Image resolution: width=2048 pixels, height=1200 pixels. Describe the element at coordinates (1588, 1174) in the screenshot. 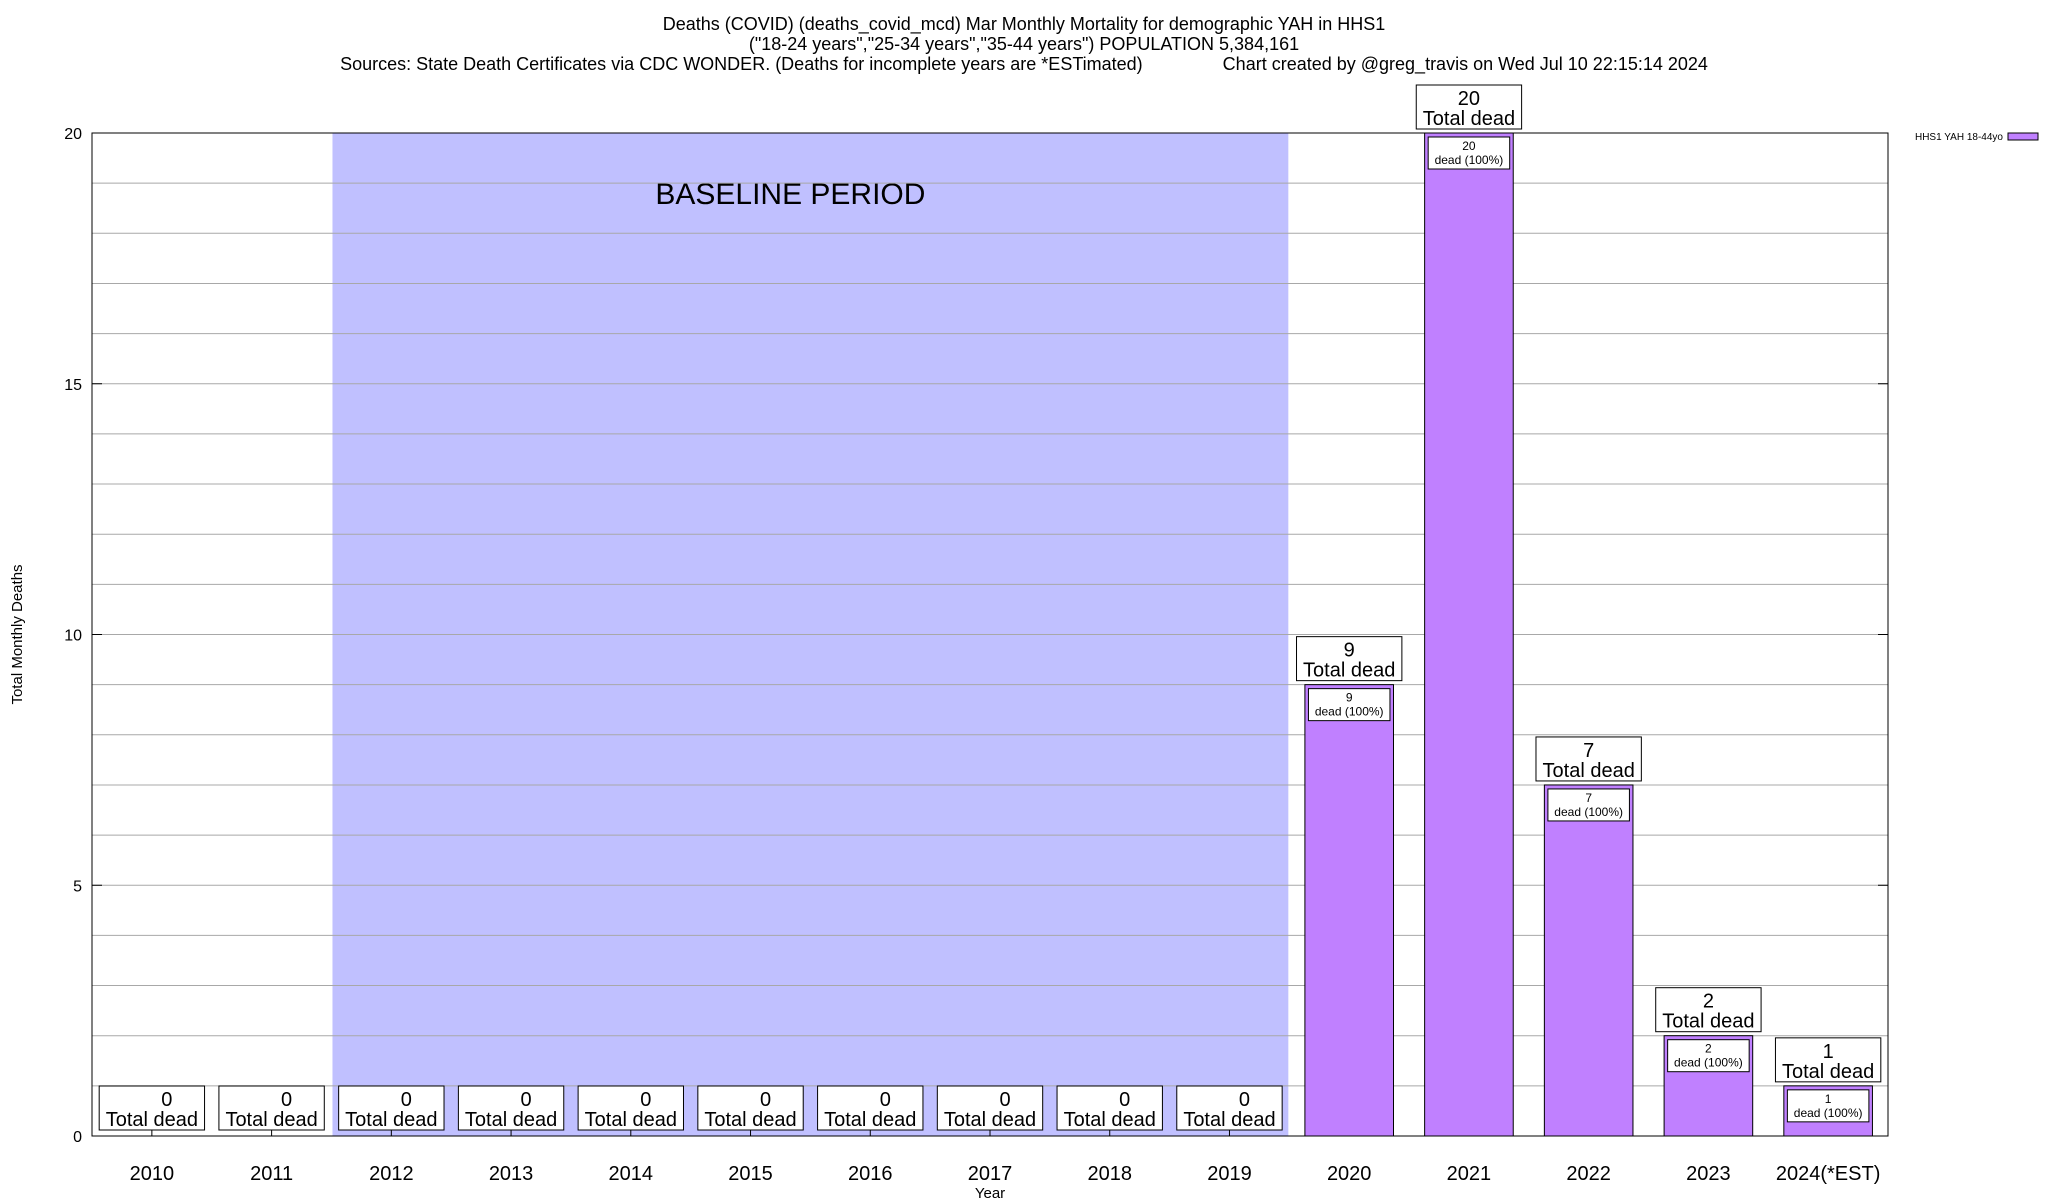

I see `x-tick-label: 2022` at that location.